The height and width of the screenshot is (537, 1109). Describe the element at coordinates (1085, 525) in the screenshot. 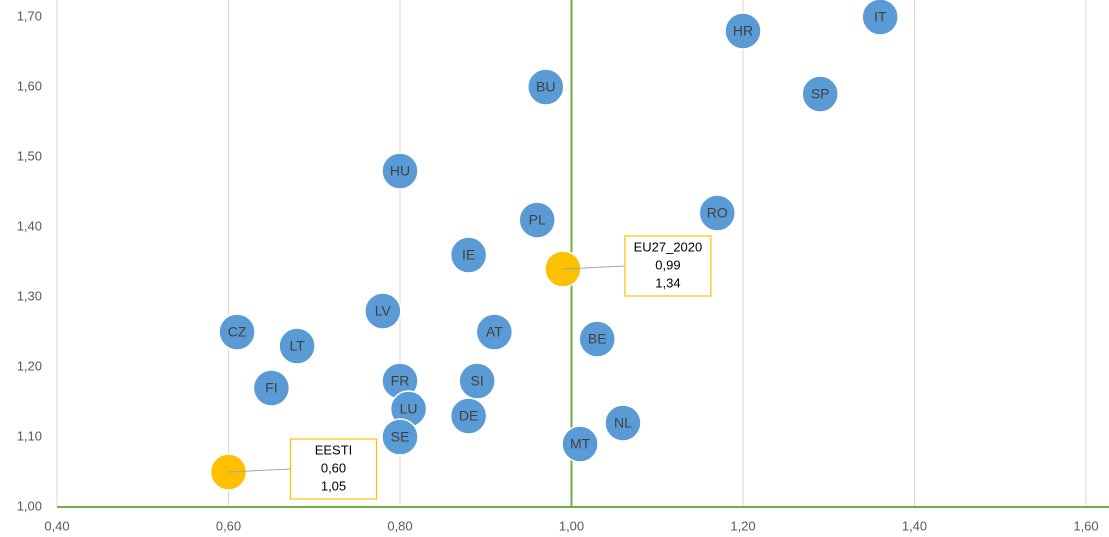

I see `x-tick-label: 1,60` at that location.